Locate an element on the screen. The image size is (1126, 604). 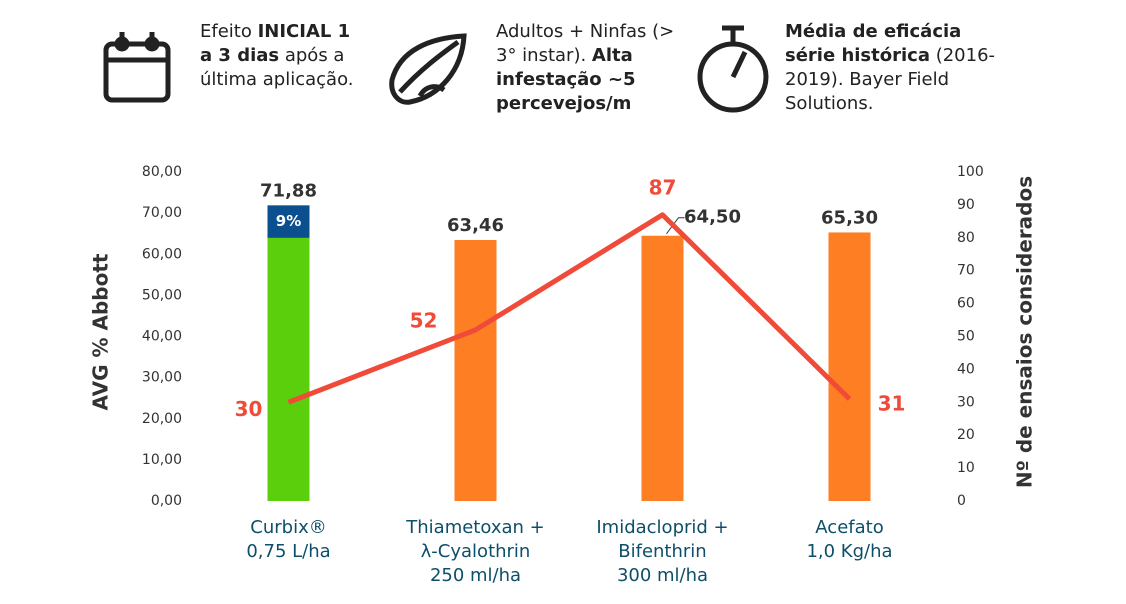
x-tick-label: Curbix® is located at coordinates (288, 527).